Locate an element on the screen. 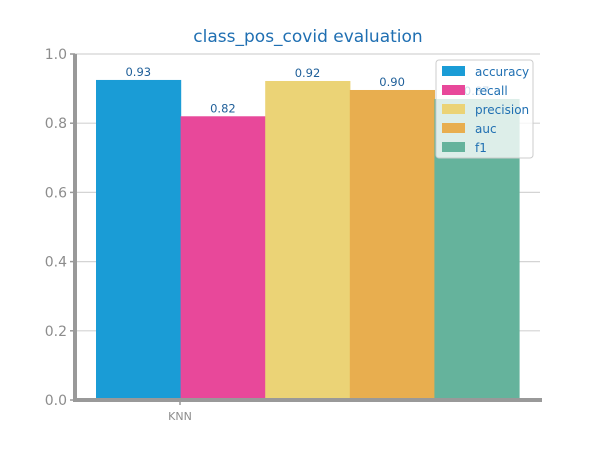 This screenshot has height=450, width=600. y-tick-label: 0.0 is located at coordinates (56, 401).